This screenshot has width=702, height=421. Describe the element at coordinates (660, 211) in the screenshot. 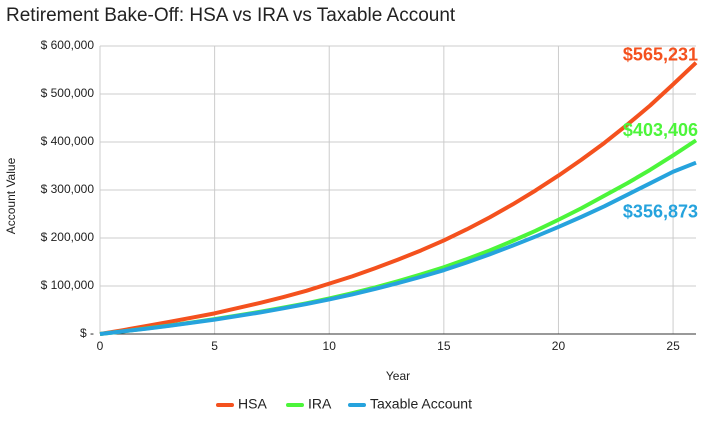

I see `value-label: $356,873` at that location.